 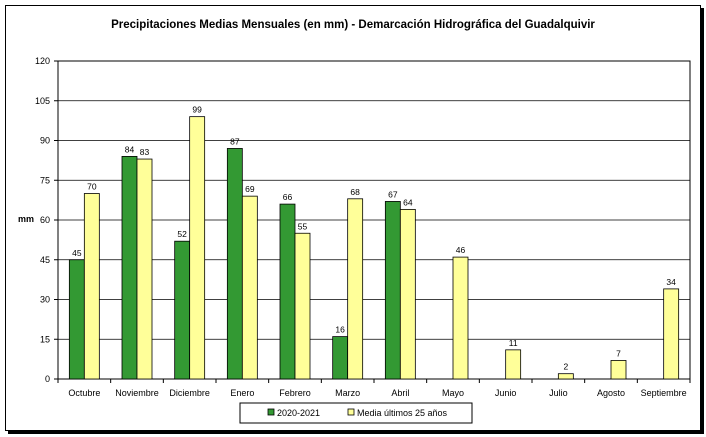 What do you see at coordinates (298, 413) in the screenshot?
I see `legend-label-2020-2021: 2020-2021` at bounding box center [298, 413].